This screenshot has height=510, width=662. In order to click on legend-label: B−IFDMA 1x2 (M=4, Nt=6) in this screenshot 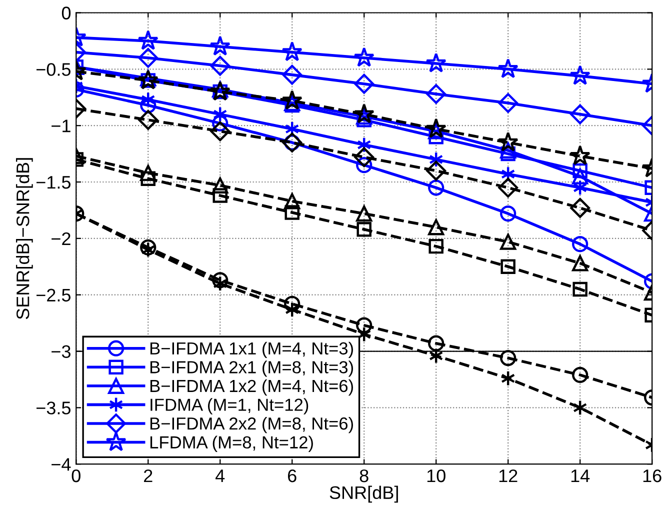, I will do `click(251, 387)`.